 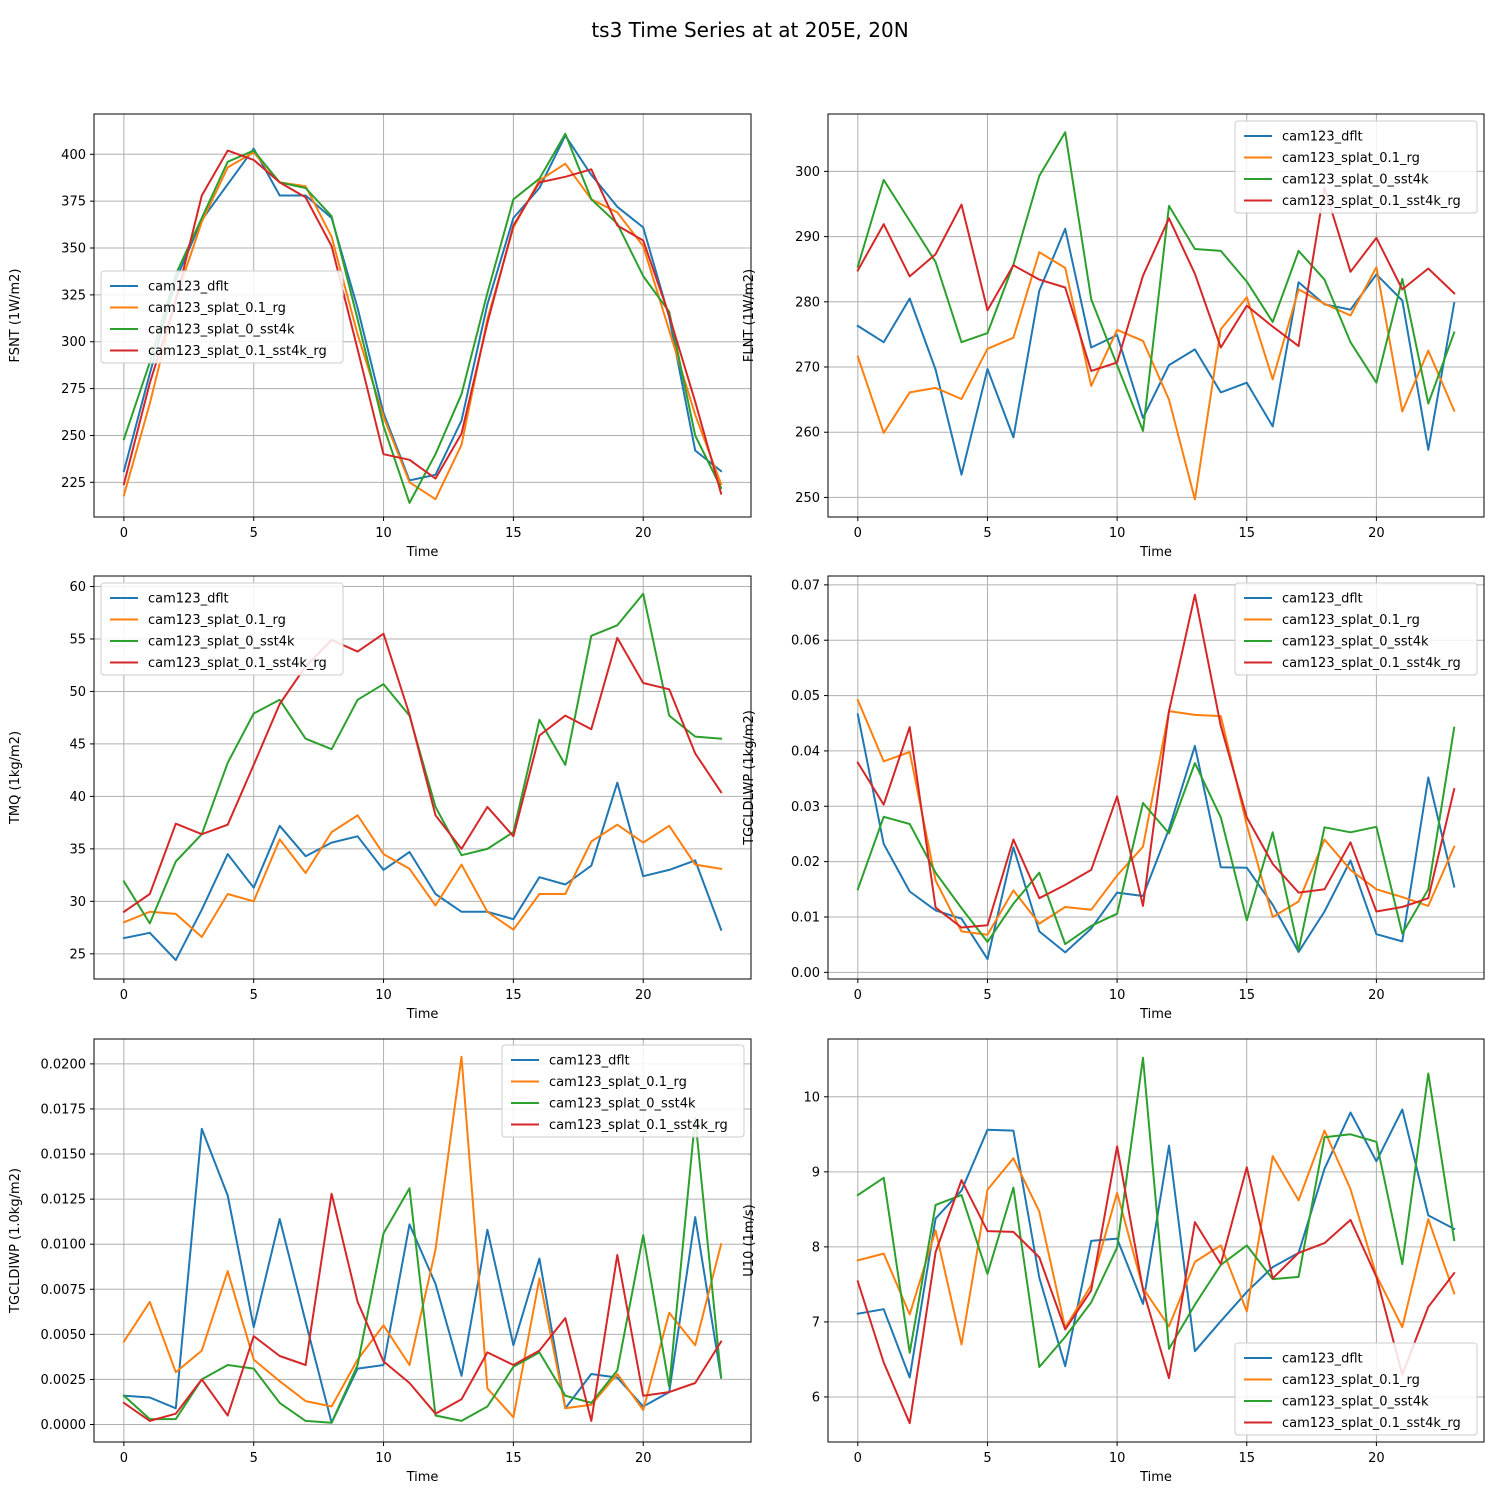 What do you see at coordinates (807, 237) in the screenshot?
I see `y-tick-label: 290` at bounding box center [807, 237].